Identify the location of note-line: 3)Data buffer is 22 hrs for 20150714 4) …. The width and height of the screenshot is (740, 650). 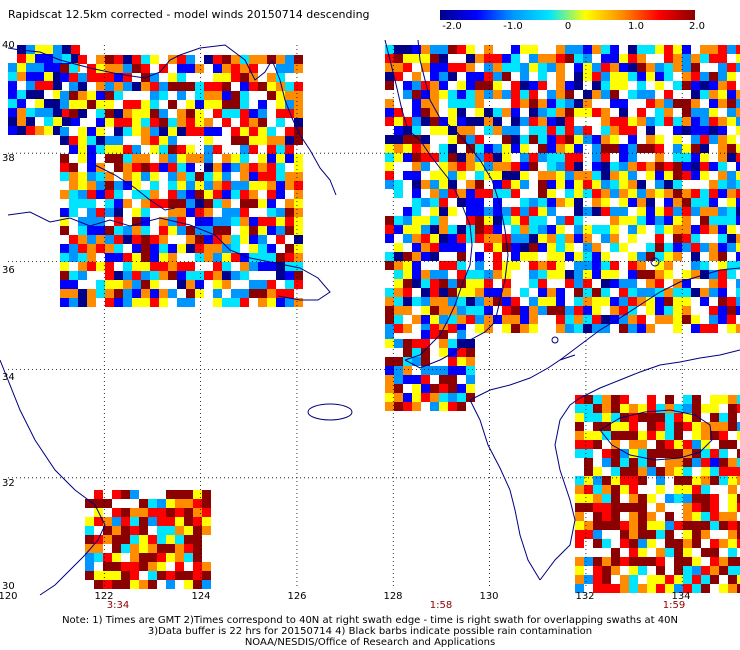
(370, 631).